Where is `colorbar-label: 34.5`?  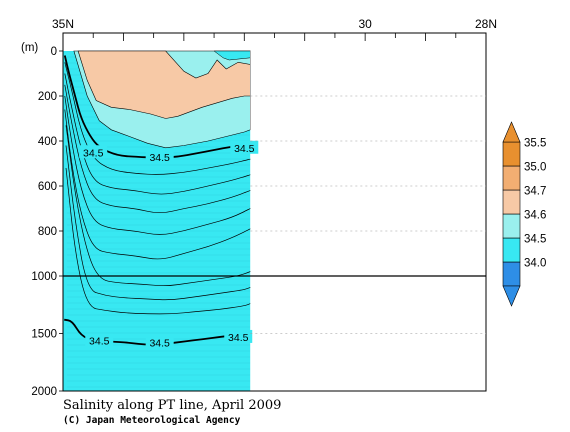 colorbar-label: 34.5 is located at coordinates (535, 240).